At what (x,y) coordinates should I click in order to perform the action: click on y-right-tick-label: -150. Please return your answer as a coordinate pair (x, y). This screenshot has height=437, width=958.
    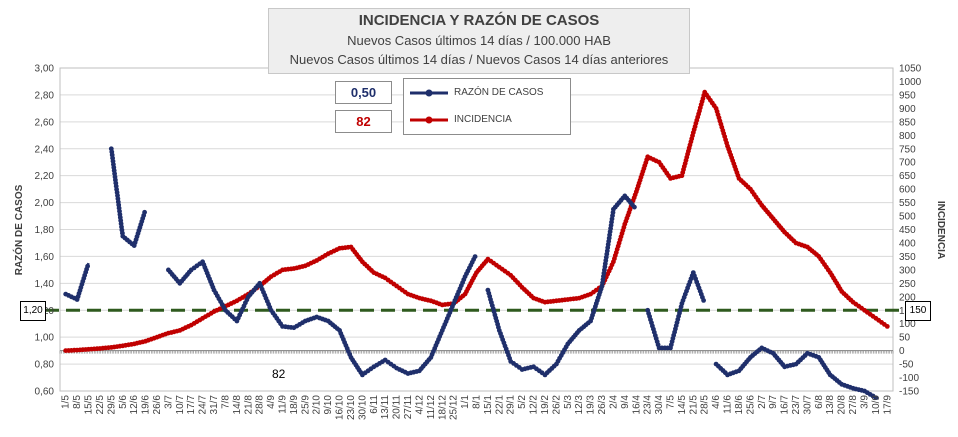
    Looking at the image, I should click on (909, 392).